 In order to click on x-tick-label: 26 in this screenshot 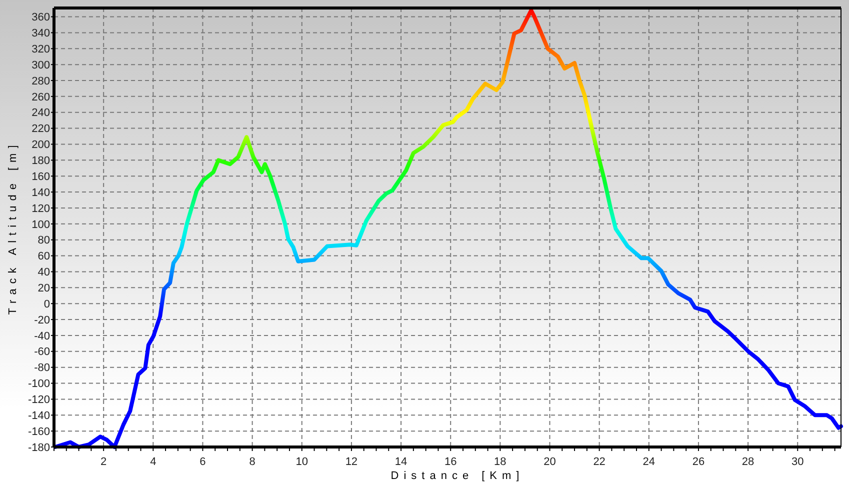, I will do `click(698, 462)`.